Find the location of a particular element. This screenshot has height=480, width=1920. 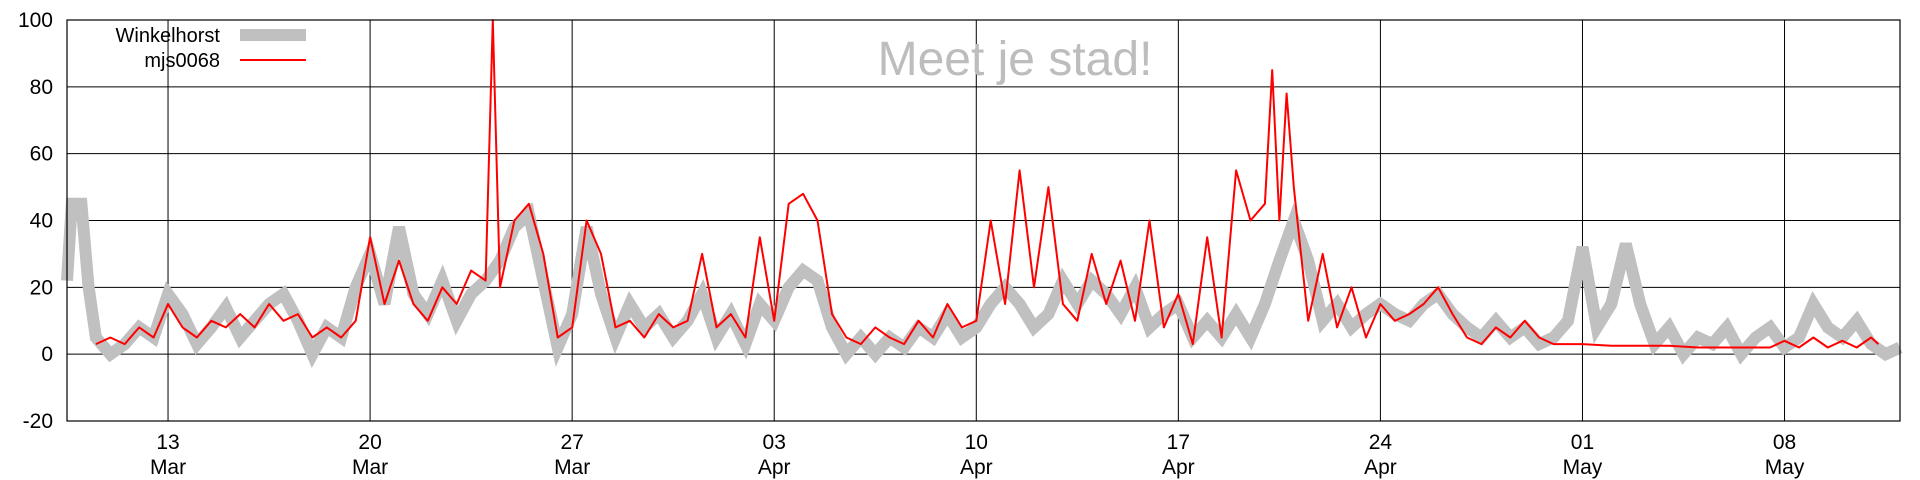

y-tick-label: 60 is located at coordinates (41, 154).